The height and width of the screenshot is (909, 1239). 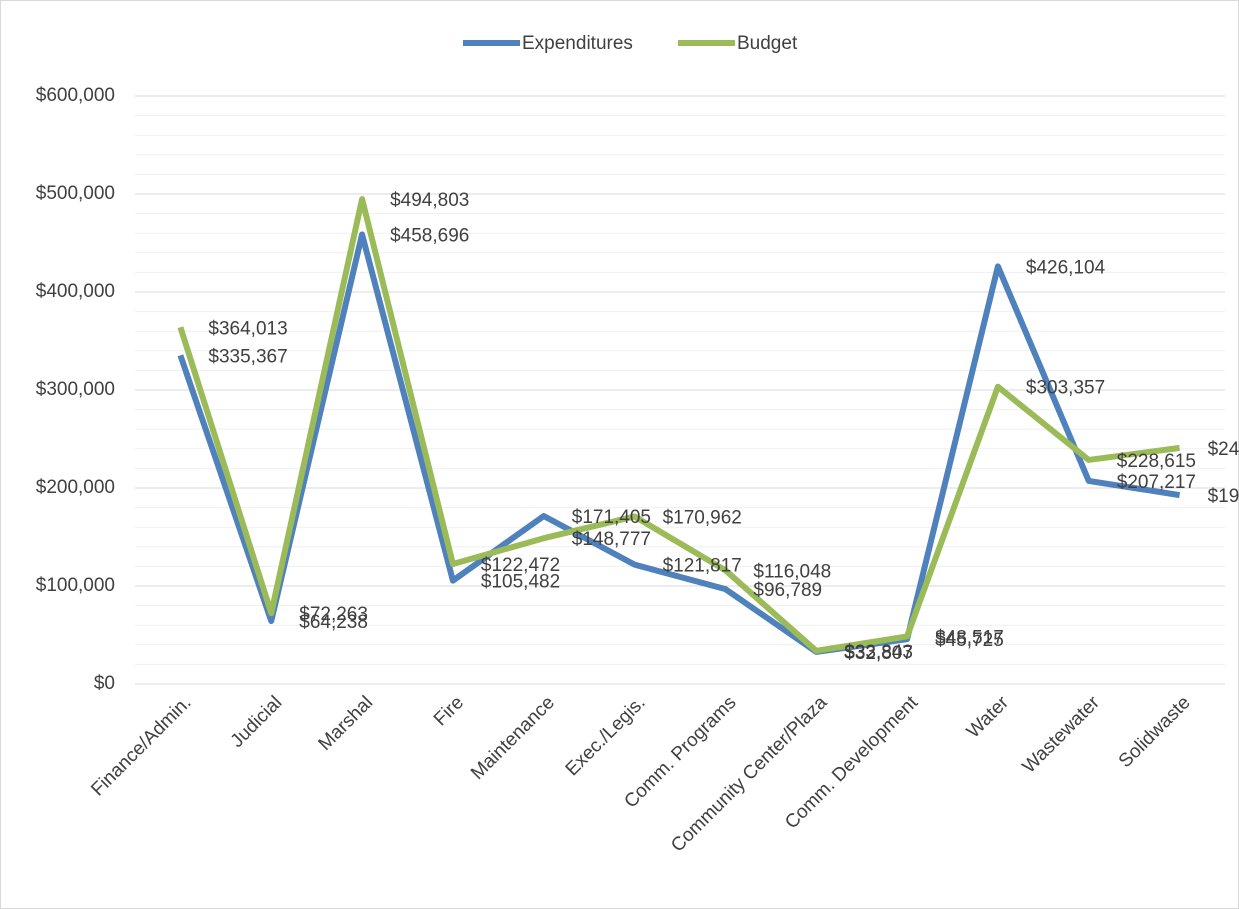 I want to click on y-tick-label: $300,000, so click(x=75, y=389).